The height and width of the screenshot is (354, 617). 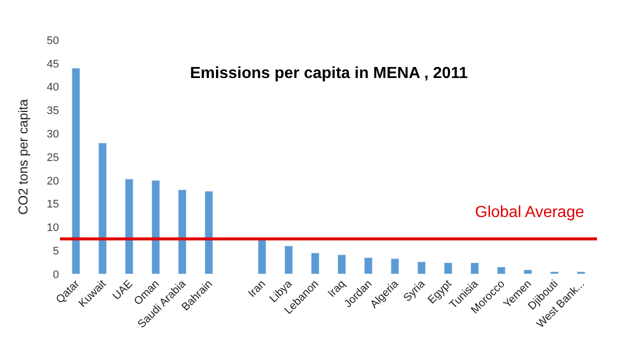 What do you see at coordinates (529, 212) in the screenshot?
I see `ref-line-label: Global Average` at bounding box center [529, 212].